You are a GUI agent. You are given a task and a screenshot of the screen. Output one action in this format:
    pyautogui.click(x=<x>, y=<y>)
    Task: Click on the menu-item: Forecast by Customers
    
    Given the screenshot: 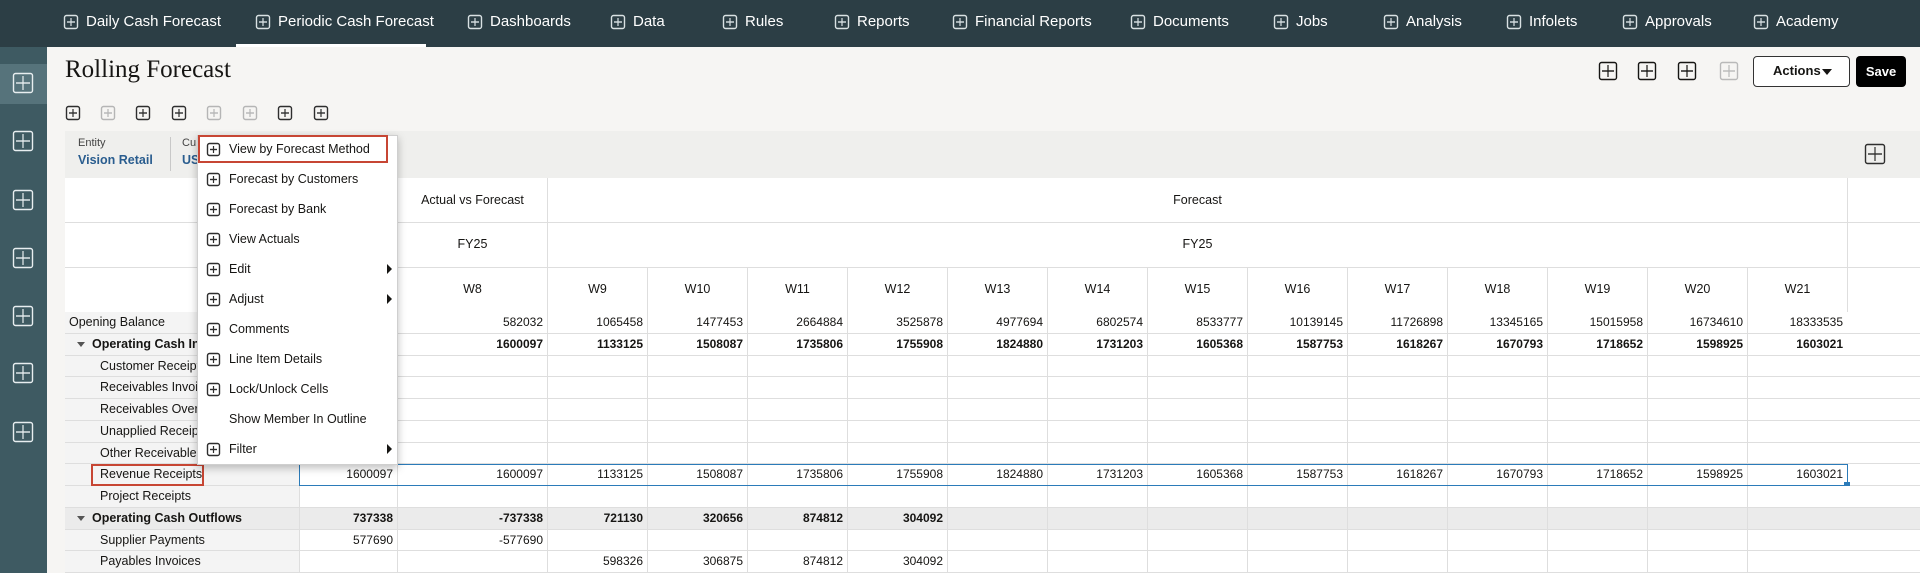 What is the action you would take?
    pyautogui.click(x=294, y=179)
    